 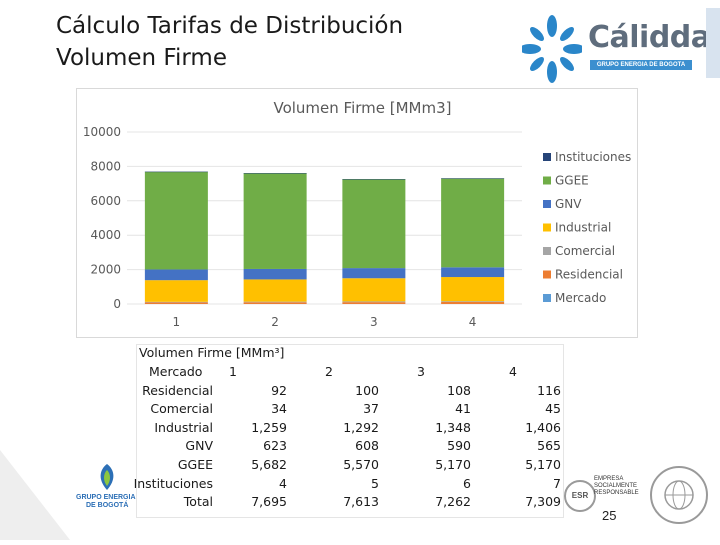 What do you see at coordinates (329, 371) in the screenshot?
I see `table-column-header: 2` at bounding box center [329, 371].